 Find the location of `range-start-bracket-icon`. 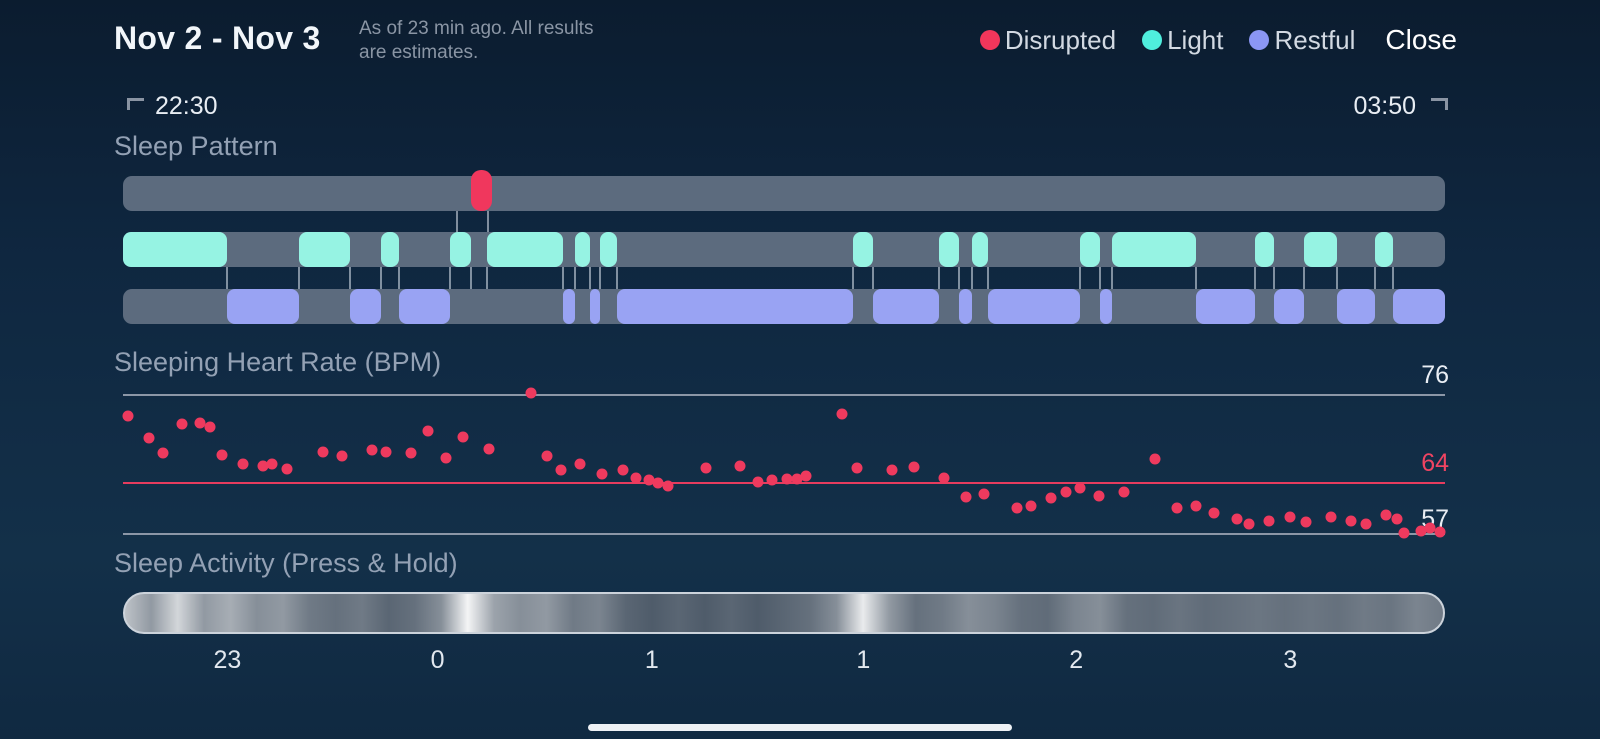

range-start-bracket-icon is located at coordinates (135, 104).